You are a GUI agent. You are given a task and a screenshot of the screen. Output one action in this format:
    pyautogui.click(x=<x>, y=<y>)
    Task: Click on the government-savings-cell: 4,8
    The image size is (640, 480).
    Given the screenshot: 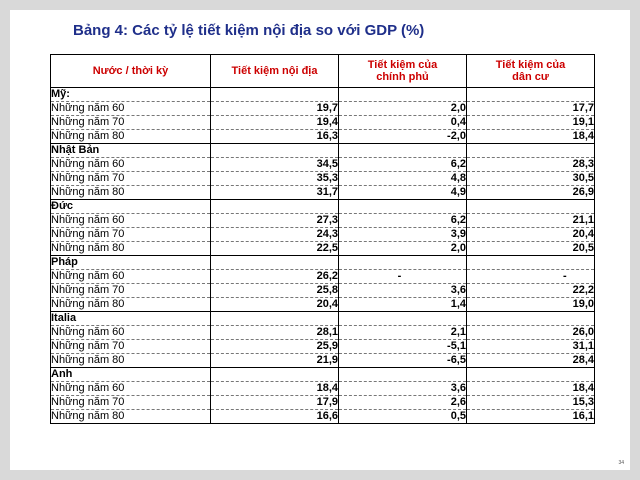 What is the action you would take?
    pyautogui.click(x=402, y=178)
    